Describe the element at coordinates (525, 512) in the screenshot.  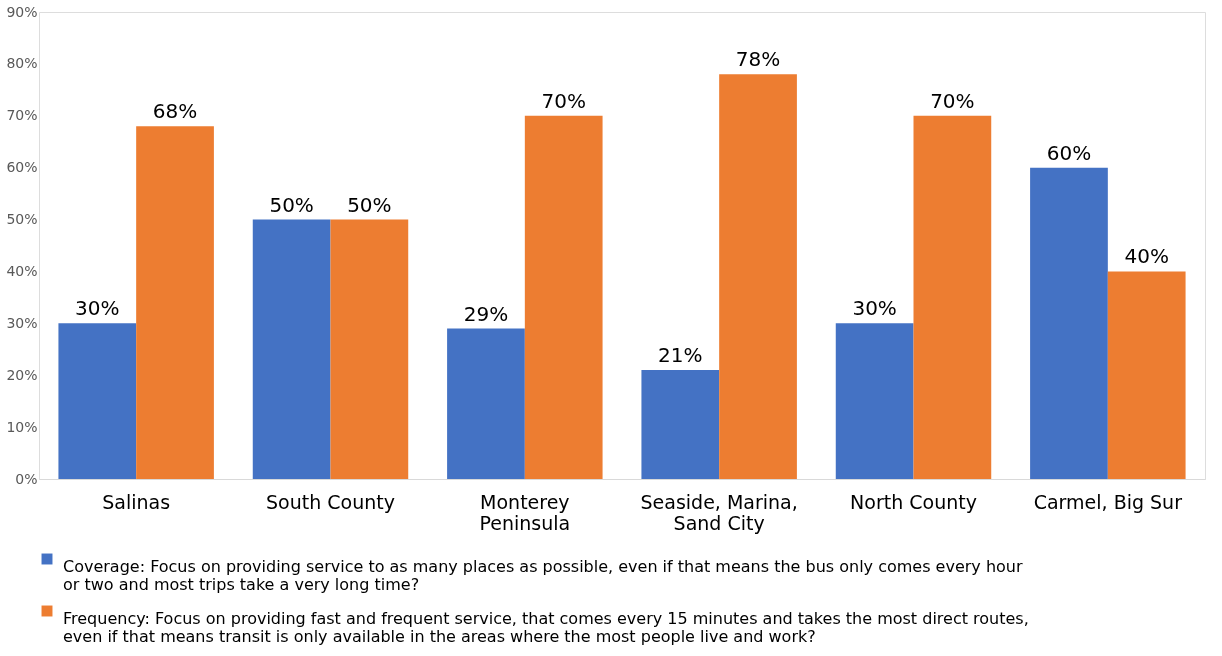
I see `x-tick-label: Monterey Peninsula` at that location.